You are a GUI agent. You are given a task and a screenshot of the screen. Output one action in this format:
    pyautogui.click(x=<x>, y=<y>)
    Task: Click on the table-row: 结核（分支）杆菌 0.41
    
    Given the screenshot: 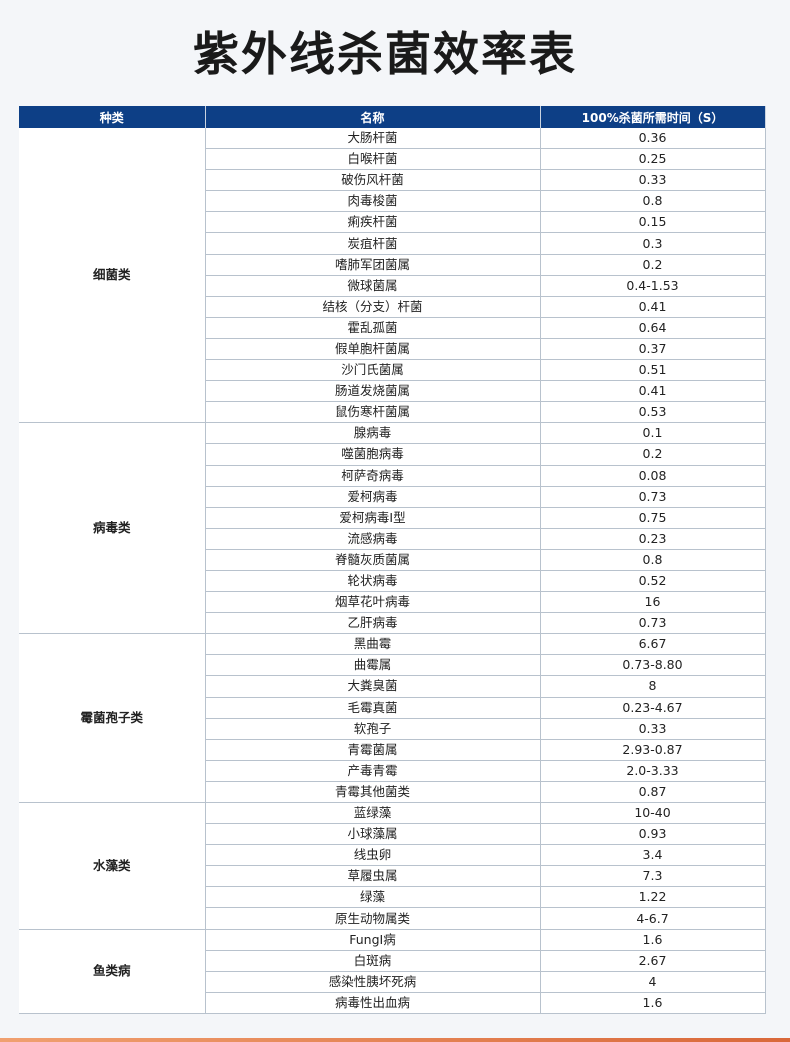 What is the action you would take?
    pyautogui.click(x=392, y=307)
    